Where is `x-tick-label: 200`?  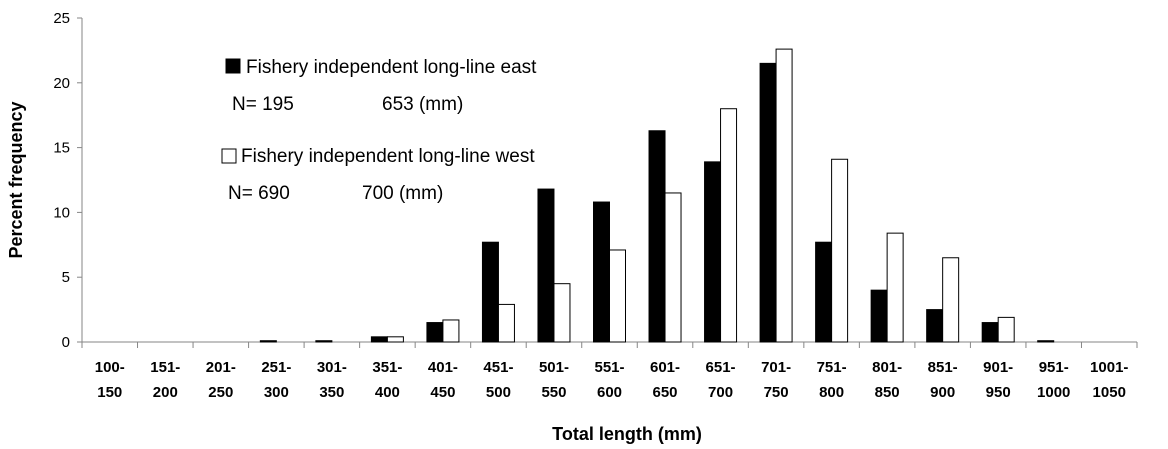
x-tick-label: 200 is located at coordinates (165, 392).